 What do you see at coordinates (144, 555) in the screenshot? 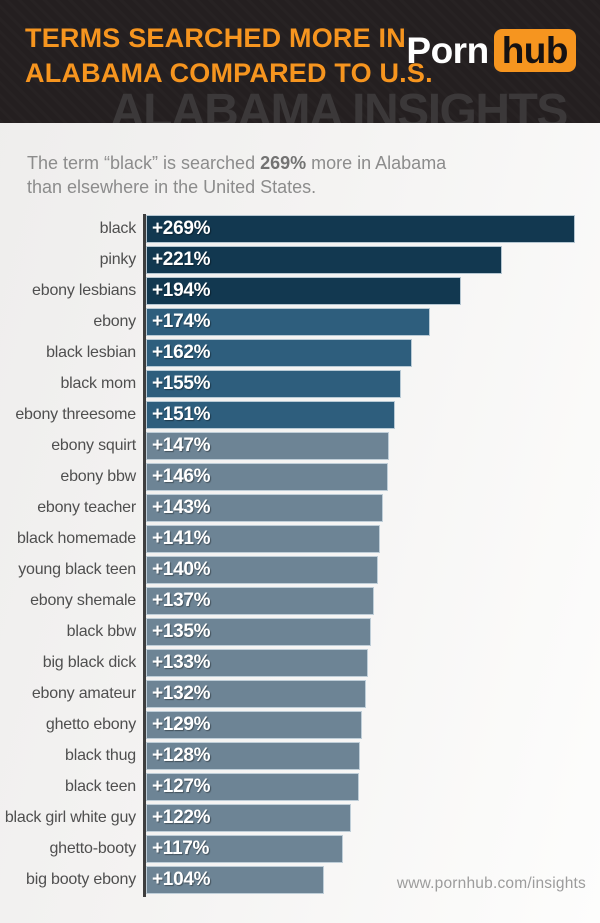
I see `chart-axis-line` at bounding box center [144, 555].